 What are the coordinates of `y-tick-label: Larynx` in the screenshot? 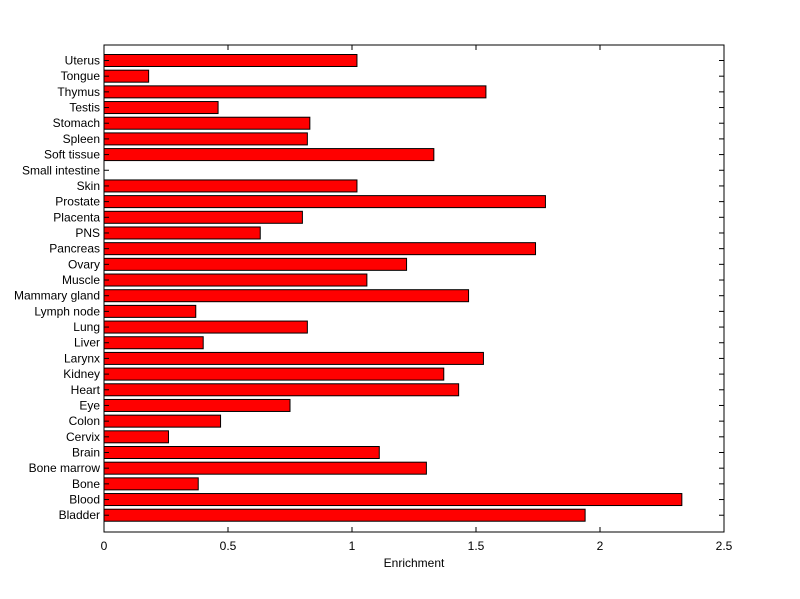 It's located at (82, 358).